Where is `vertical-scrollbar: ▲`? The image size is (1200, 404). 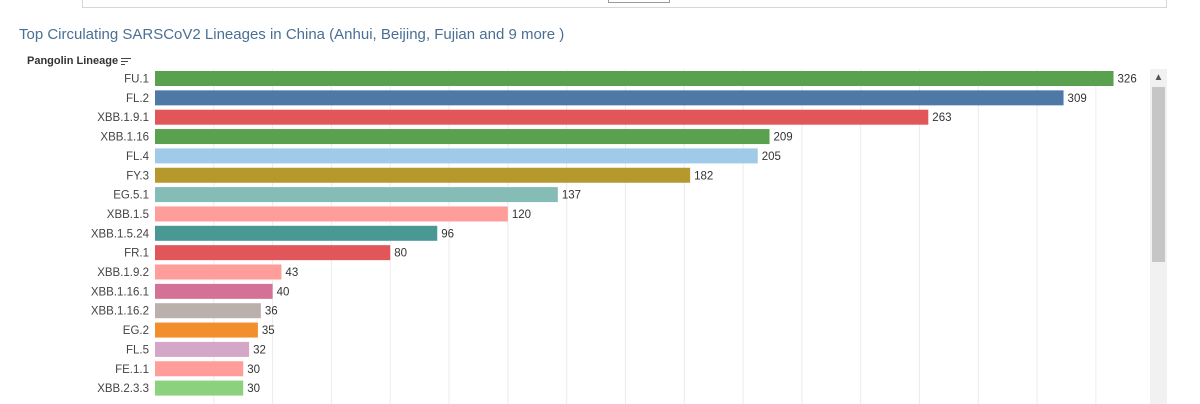 vertical-scrollbar: ▲ is located at coordinates (1158, 236).